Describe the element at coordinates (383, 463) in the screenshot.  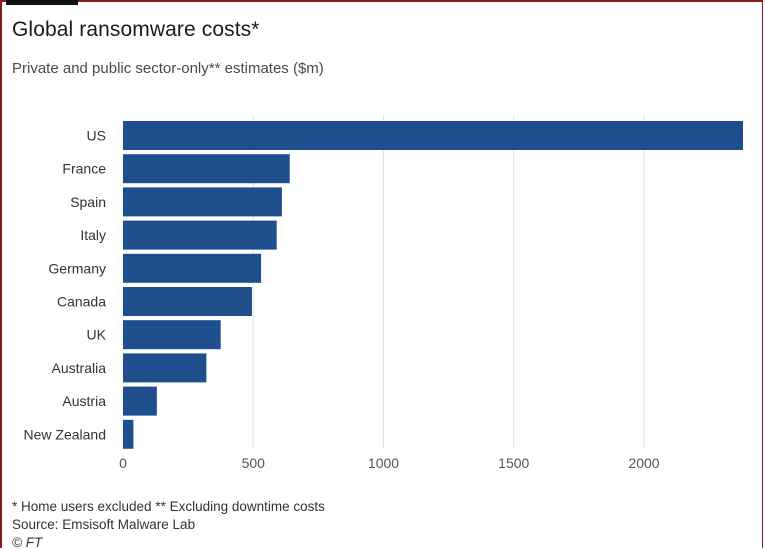
I see `x-tick-label: 1000` at that location.